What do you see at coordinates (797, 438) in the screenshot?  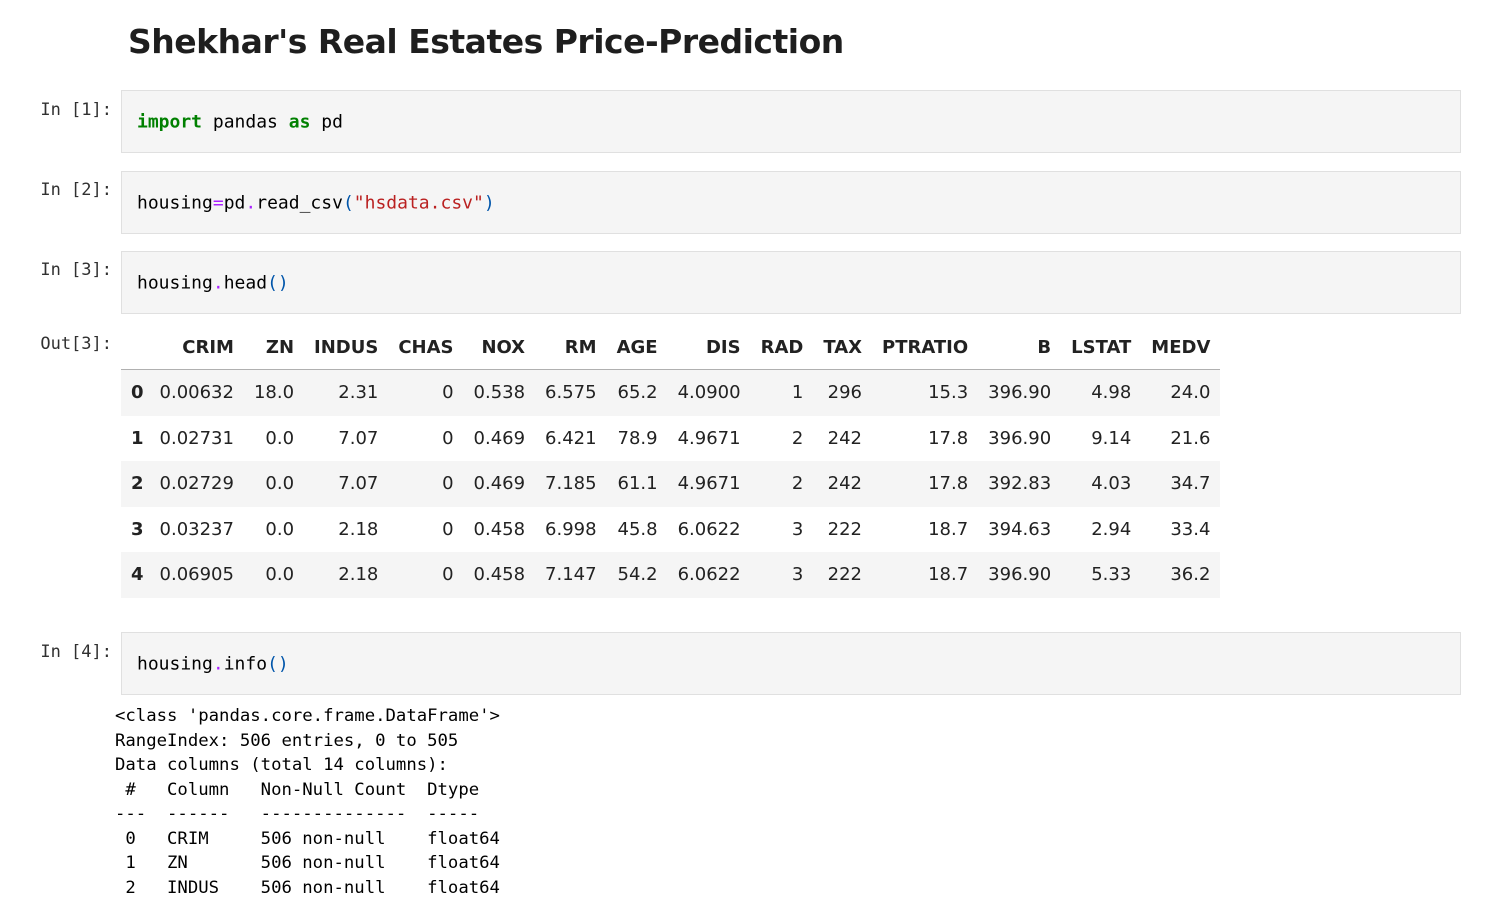 I see `table-cell: 2` at bounding box center [797, 438].